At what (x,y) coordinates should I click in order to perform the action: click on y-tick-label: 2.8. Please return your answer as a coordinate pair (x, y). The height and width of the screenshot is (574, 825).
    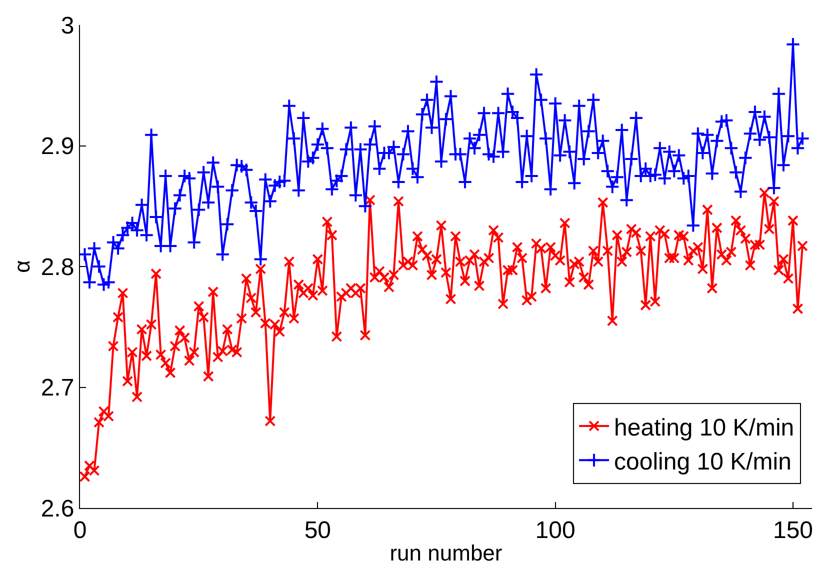
    Looking at the image, I should click on (57, 267).